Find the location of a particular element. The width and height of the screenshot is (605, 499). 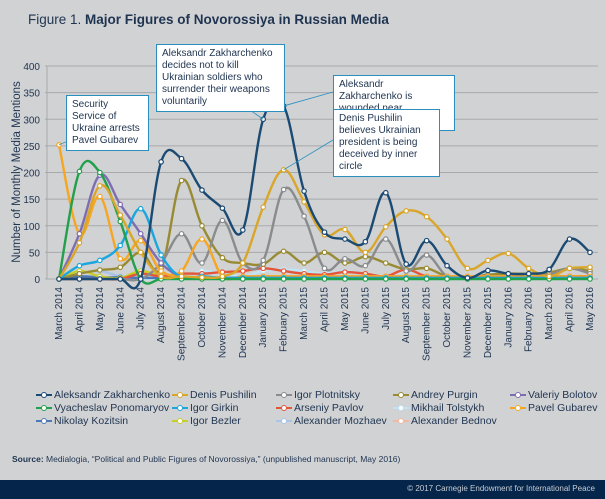

x-tick-label: August 2015 is located at coordinates (406, 315).